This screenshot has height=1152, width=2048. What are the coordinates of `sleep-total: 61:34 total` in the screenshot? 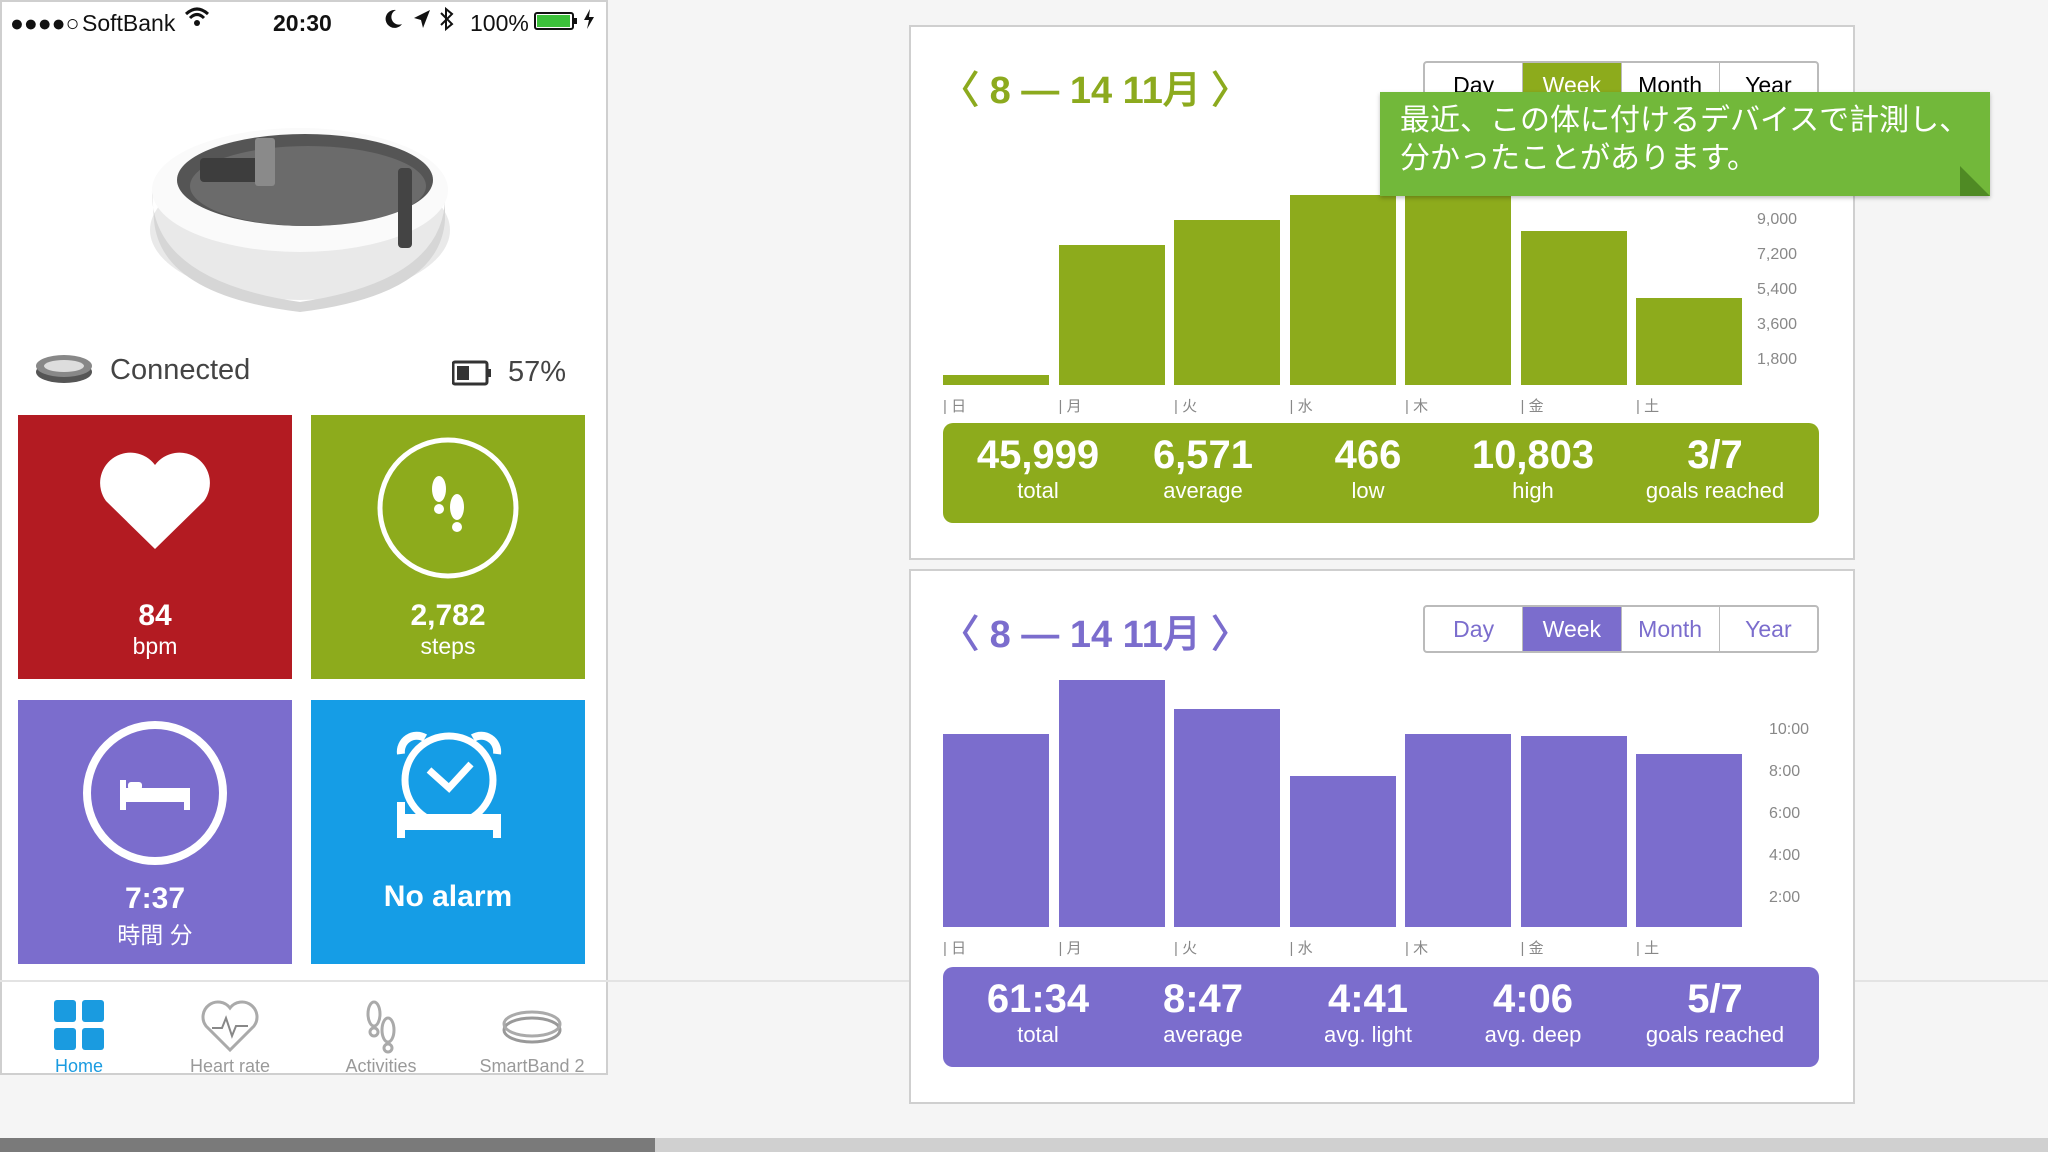 It's located at (1038, 1012).